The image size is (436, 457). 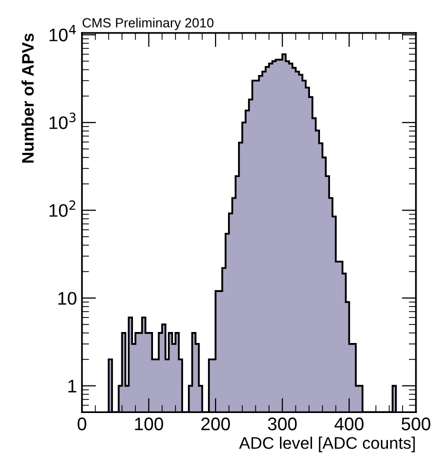 What do you see at coordinates (28, 98) in the screenshot?
I see `y-axis-title: Number of APVs` at bounding box center [28, 98].